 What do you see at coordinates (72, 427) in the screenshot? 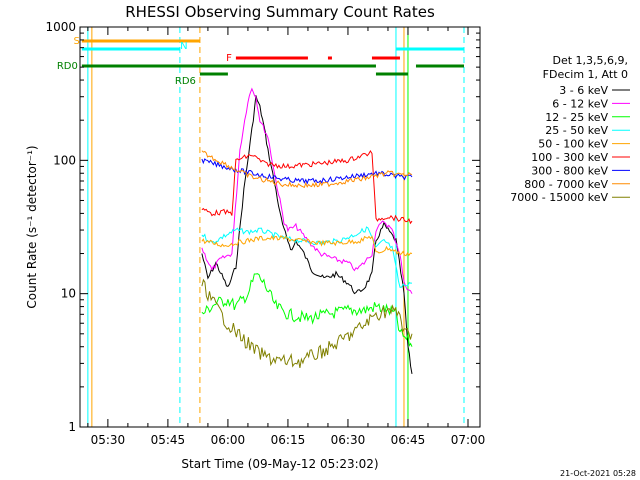
I see `y-tick-label-1: 1` at bounding box center [72, 427].